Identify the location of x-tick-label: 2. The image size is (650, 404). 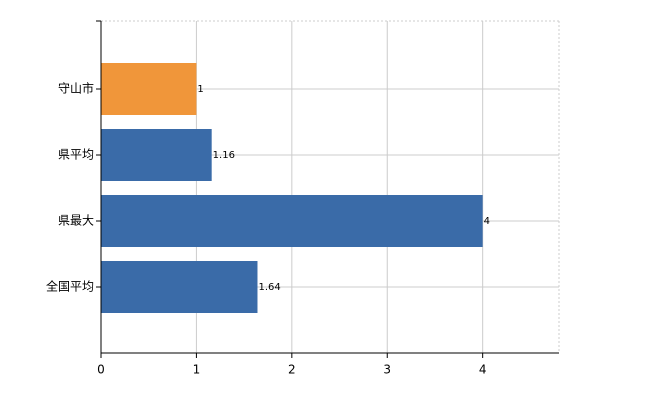
(292, 370).